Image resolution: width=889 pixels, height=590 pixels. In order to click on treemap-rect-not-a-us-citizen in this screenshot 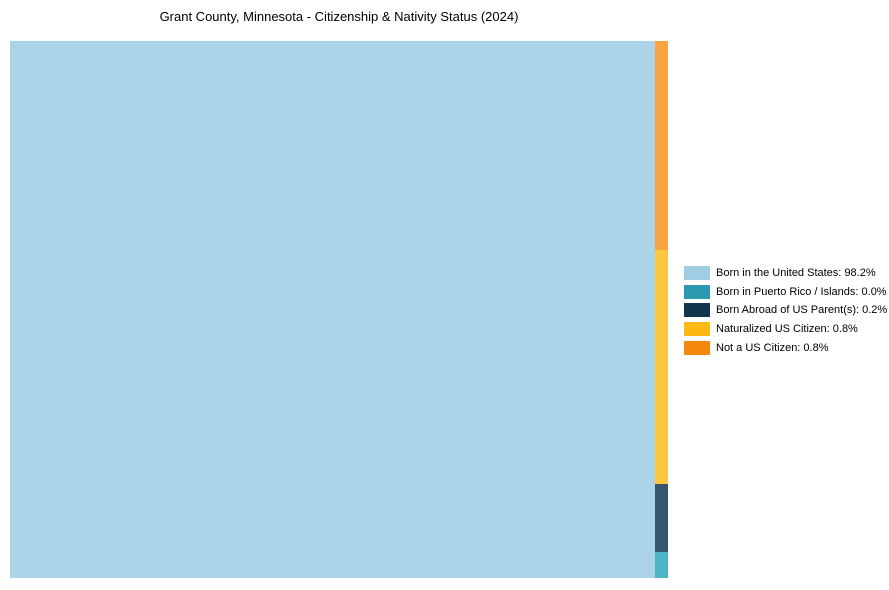, I will do `click(661, 145)`.